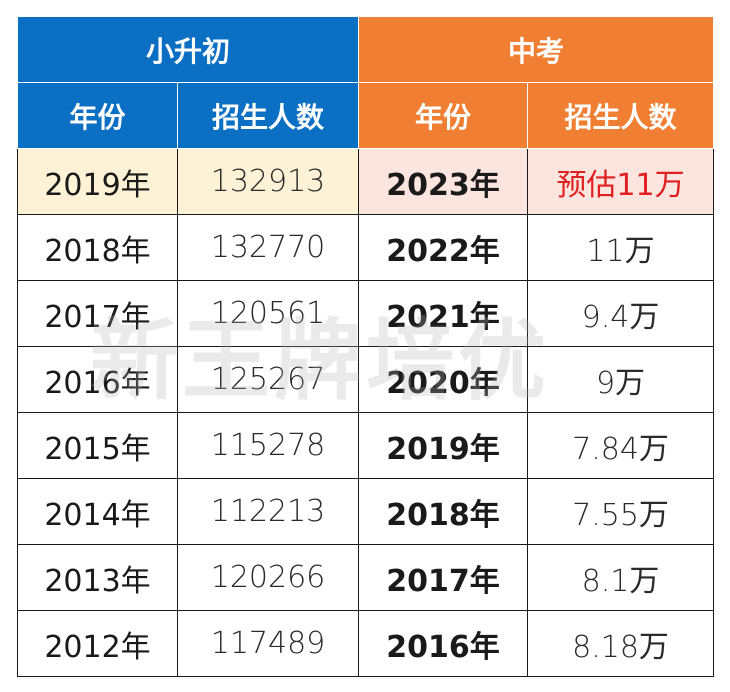 This screenshot has height=692, width=730. I want to click on right-year-cell: 2017年, so click(443, 577).